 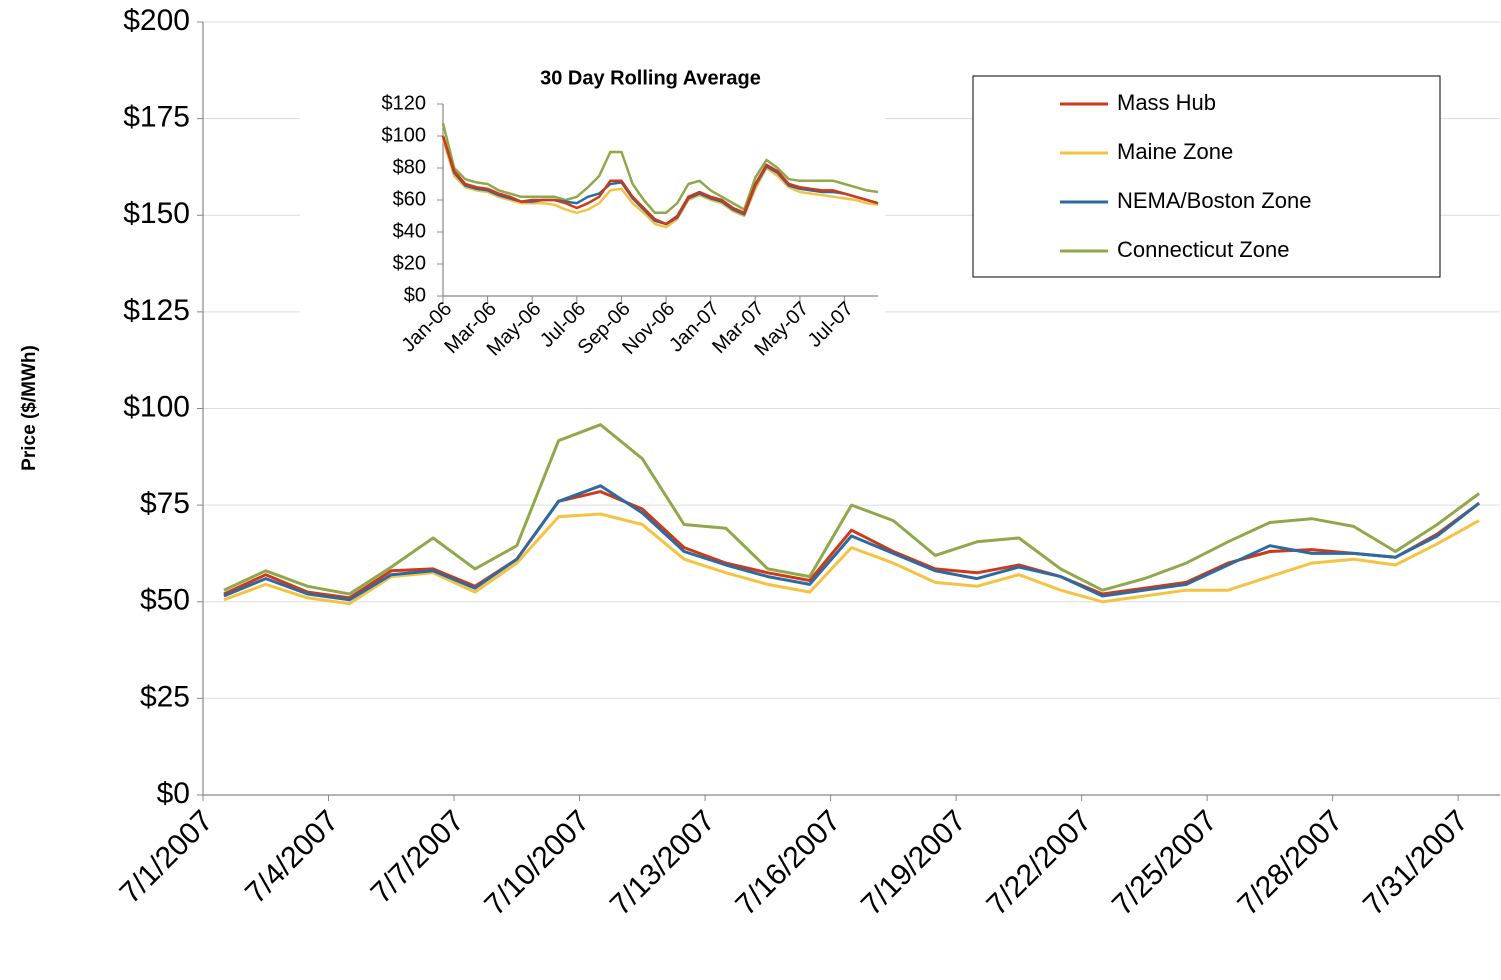 What do you see at coordinates (409, 231) in the screenshot?
I see `y-tick-label: $40` at bounding box center [409, 231].